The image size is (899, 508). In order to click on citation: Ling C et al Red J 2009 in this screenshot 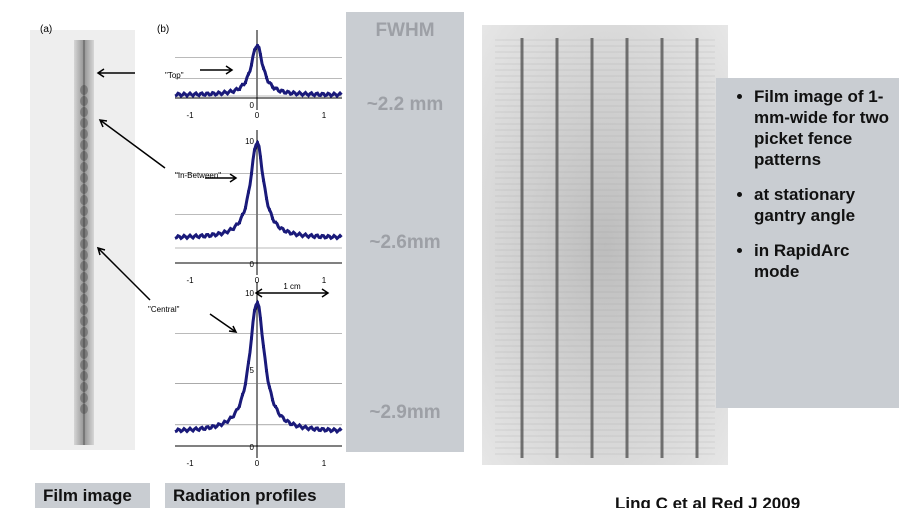, I will do `click(708, 501)`.